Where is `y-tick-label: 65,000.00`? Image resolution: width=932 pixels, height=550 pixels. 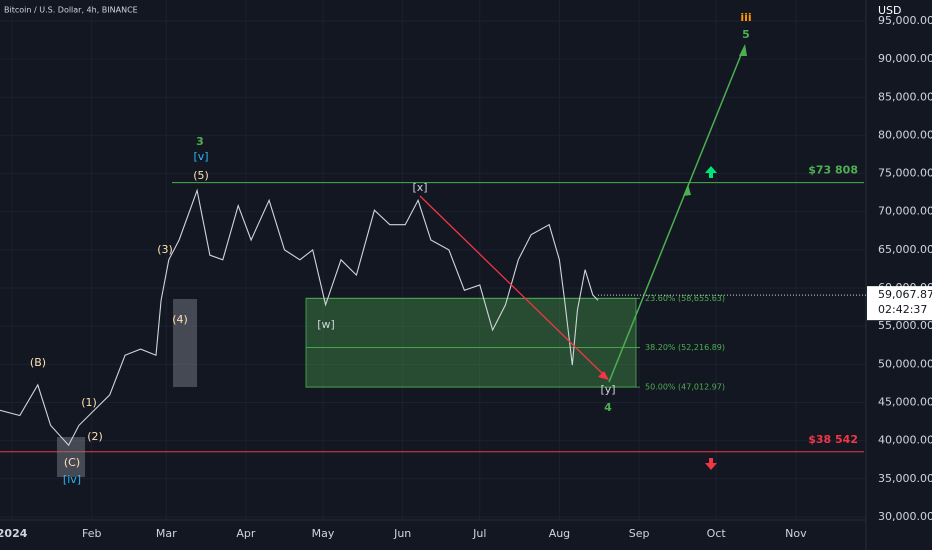 y-tick-label: 65,000.00 is located at coordinates (905, 249).